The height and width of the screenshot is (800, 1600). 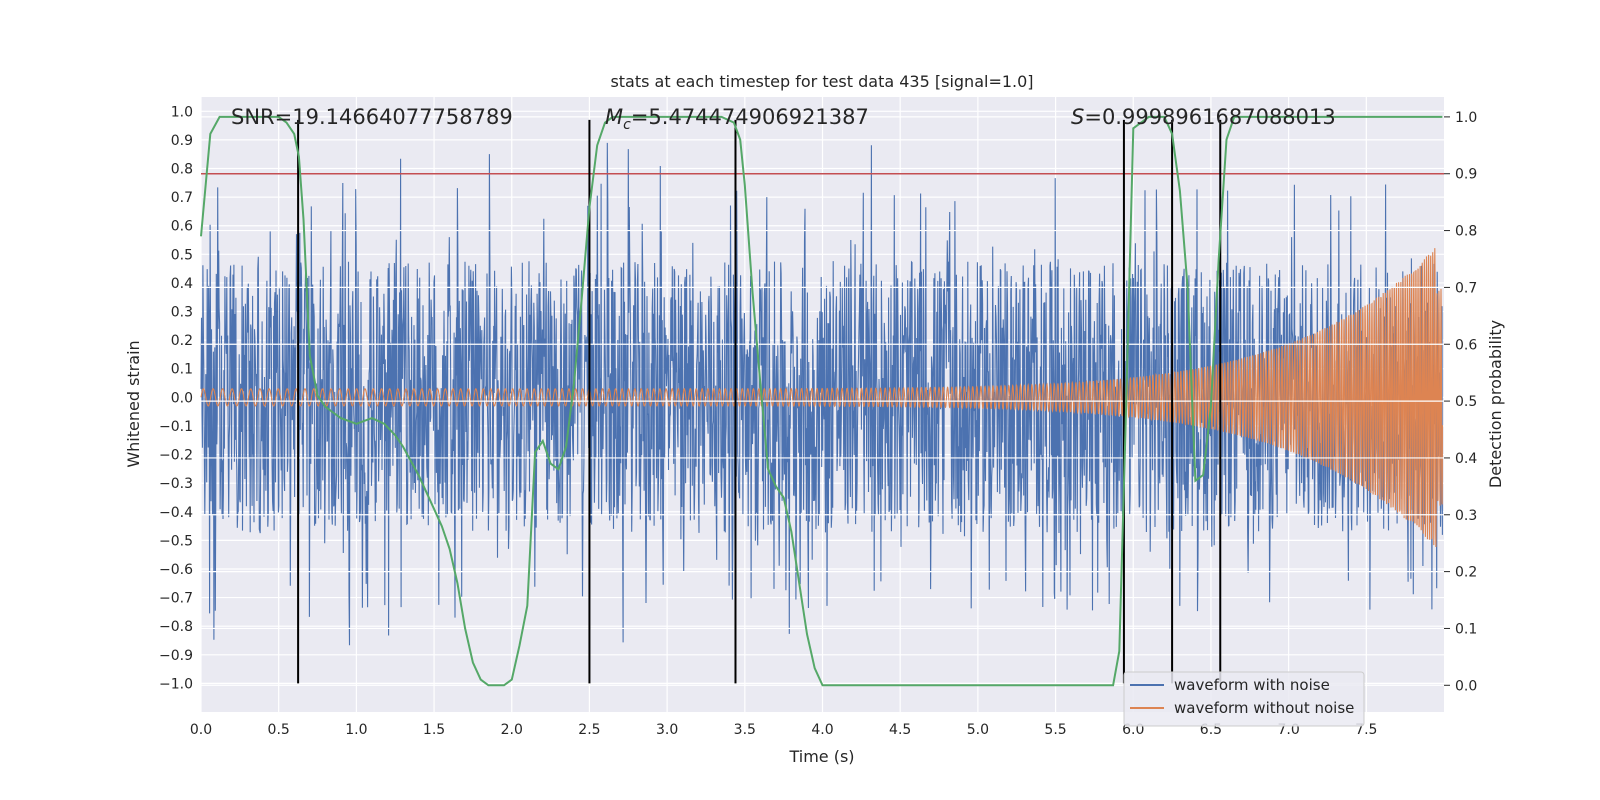 I want to click on y2-tick-label: 0.8, so click(x=1466, y=232).